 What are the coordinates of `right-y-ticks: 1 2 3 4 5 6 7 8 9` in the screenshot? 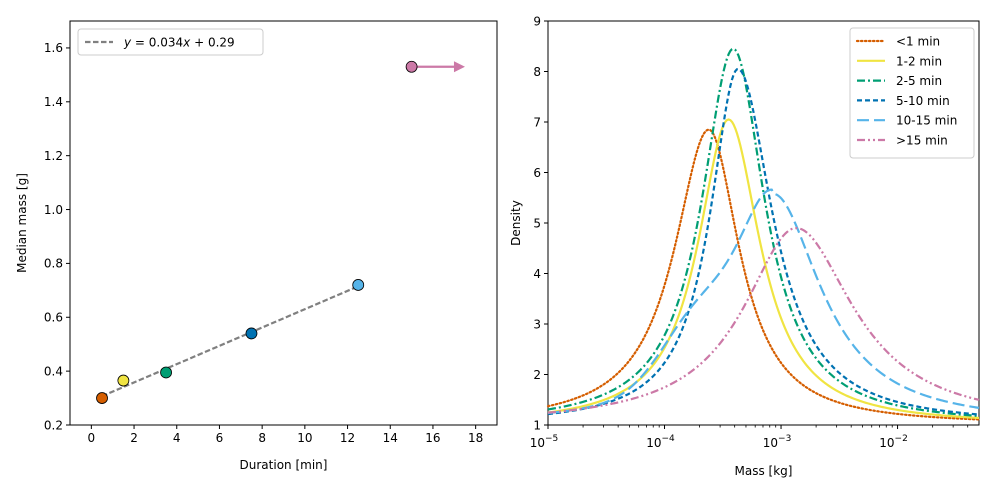 It's located at (540, 223).